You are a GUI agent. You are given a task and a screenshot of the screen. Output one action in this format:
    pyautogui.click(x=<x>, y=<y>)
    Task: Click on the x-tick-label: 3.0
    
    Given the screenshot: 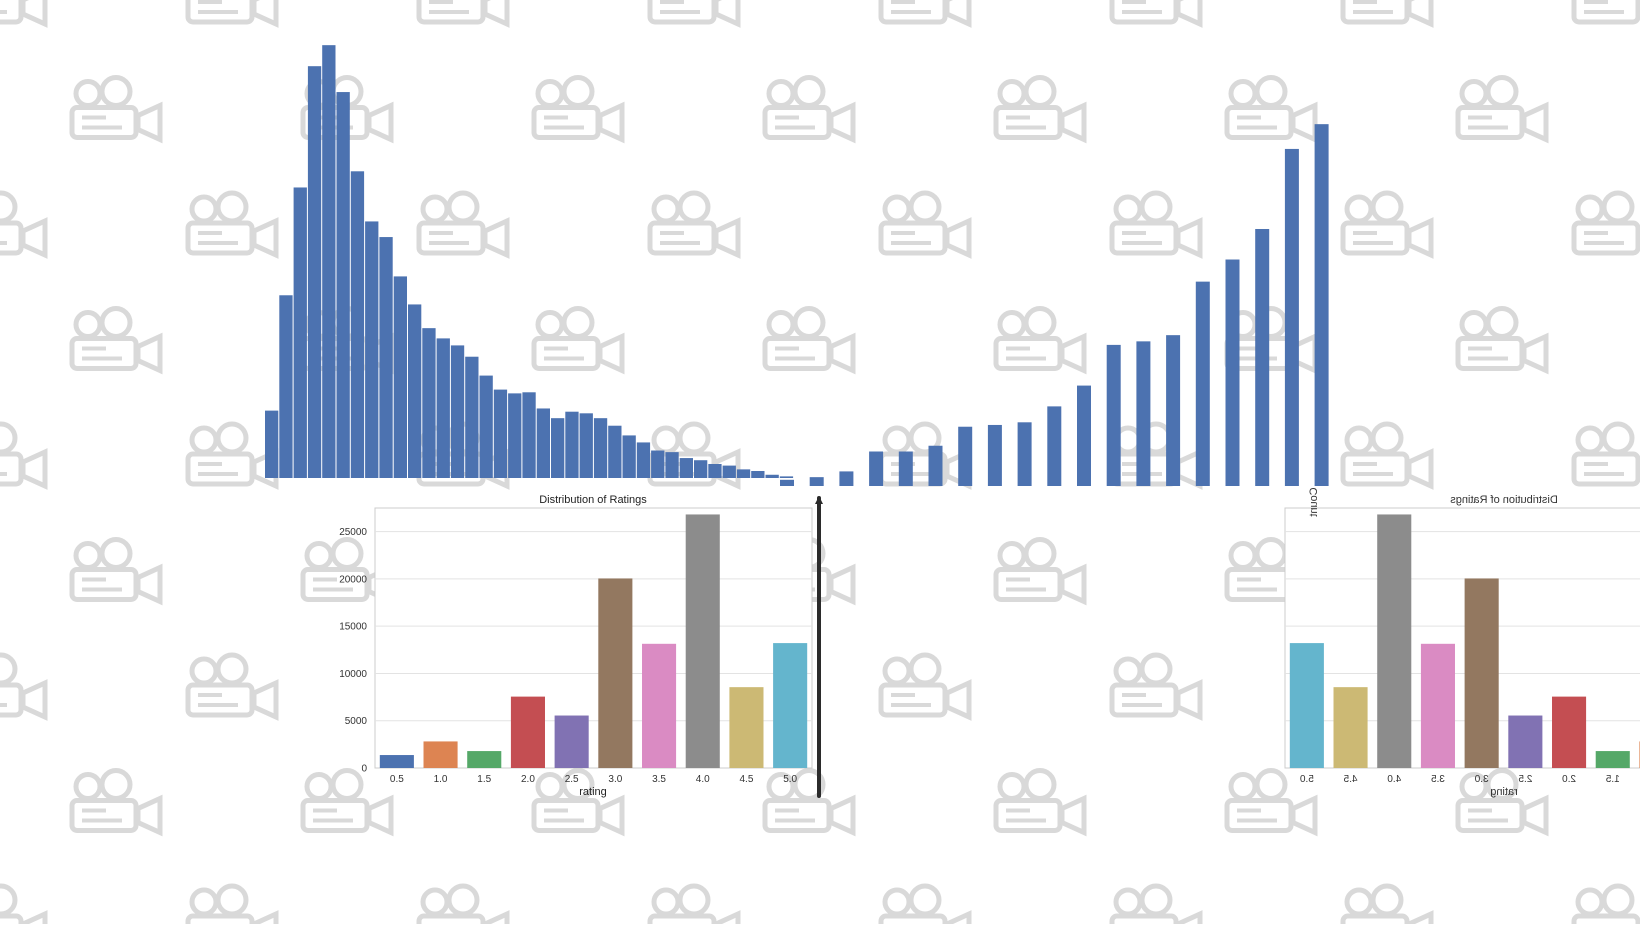 What is the action you would take?
    pyautogui.click(x=615, y=779)
    